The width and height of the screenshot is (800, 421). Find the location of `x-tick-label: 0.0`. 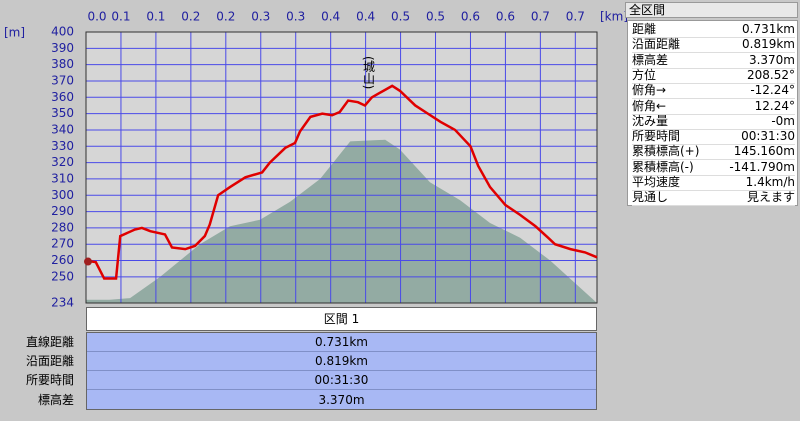

x-tick-label: 0.0 is located at coordinates (96, 17).